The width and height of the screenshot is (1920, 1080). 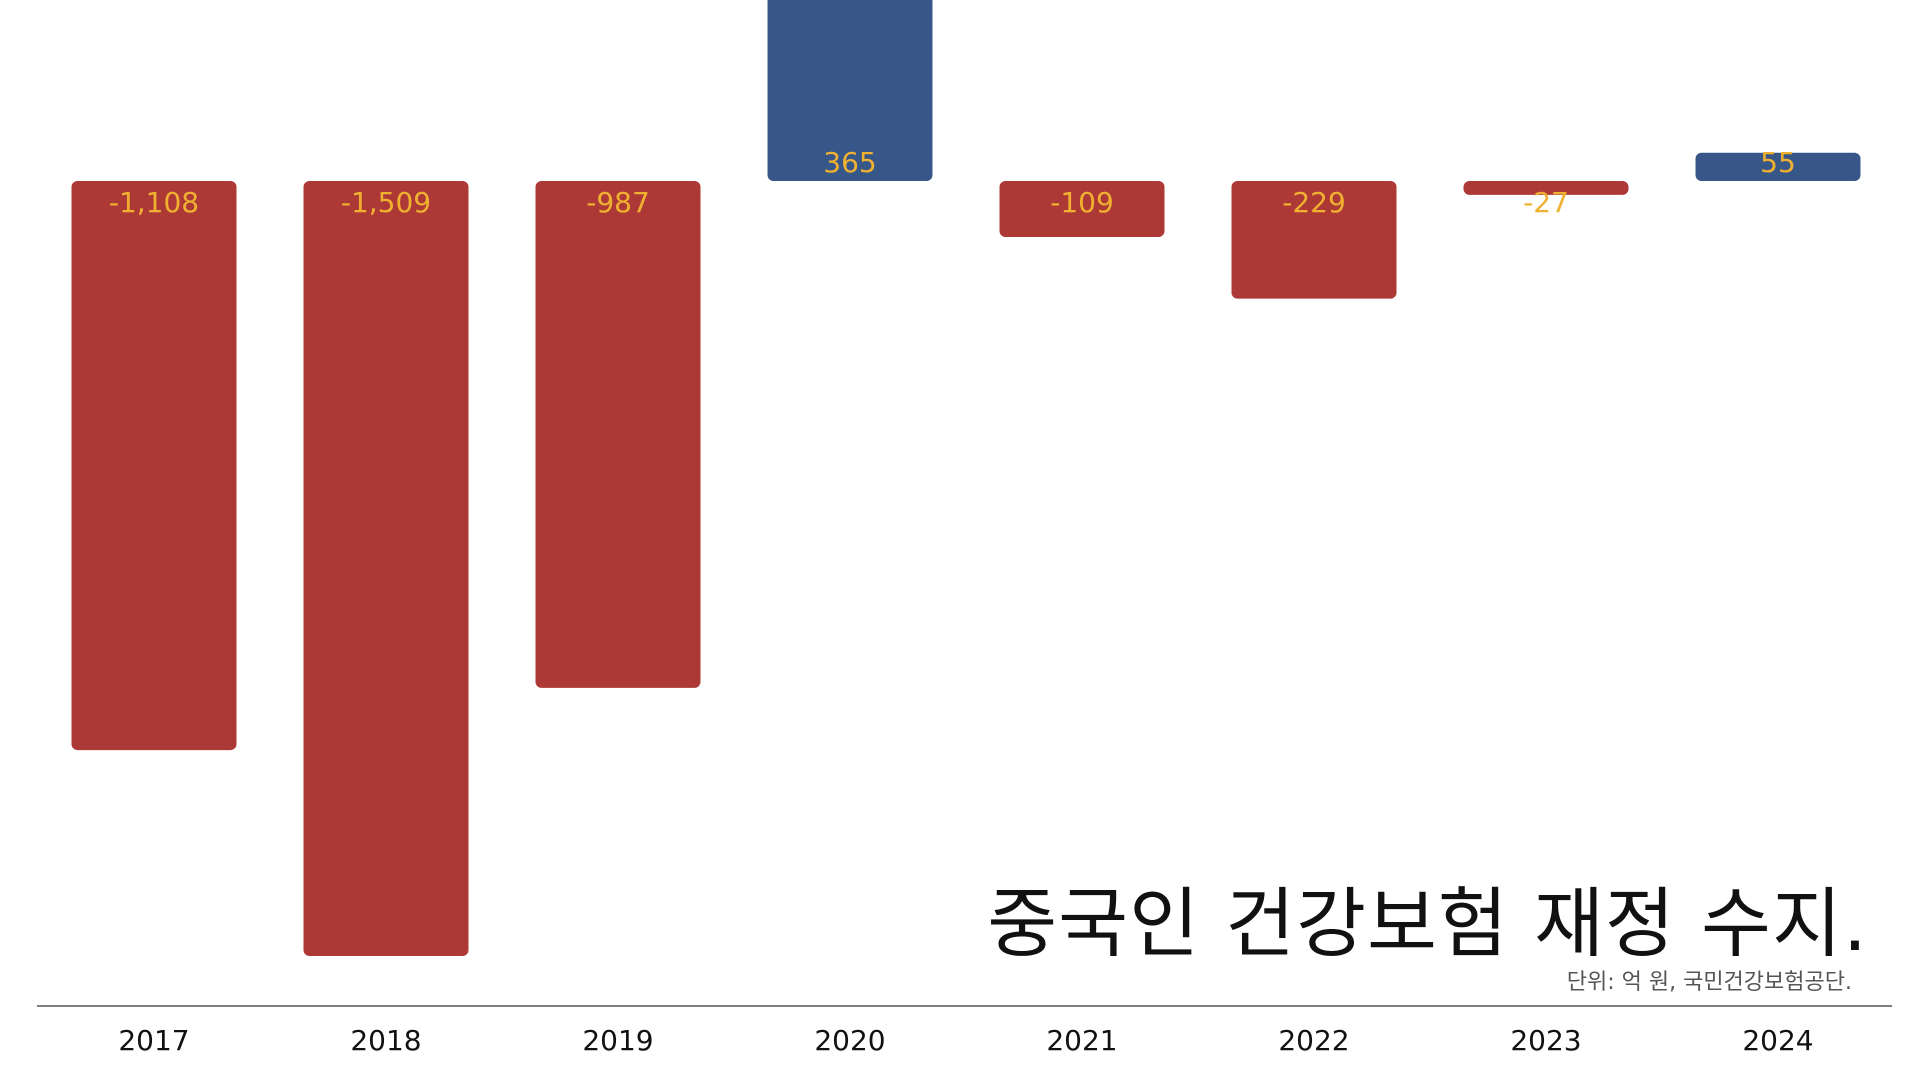 I want to click on bar-2022, so click(x=1314, y=240).